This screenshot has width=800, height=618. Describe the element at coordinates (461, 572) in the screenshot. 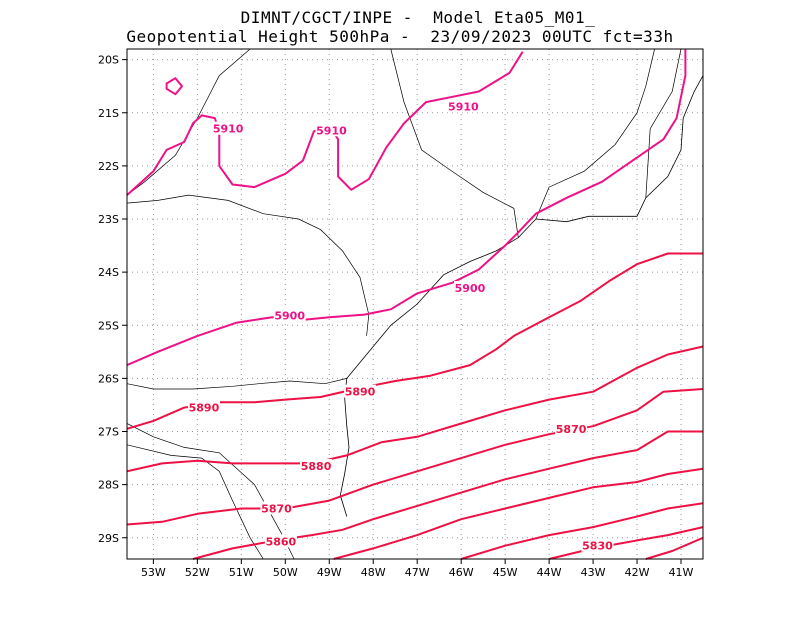

I see `x-tick-label: 46W` at that location.